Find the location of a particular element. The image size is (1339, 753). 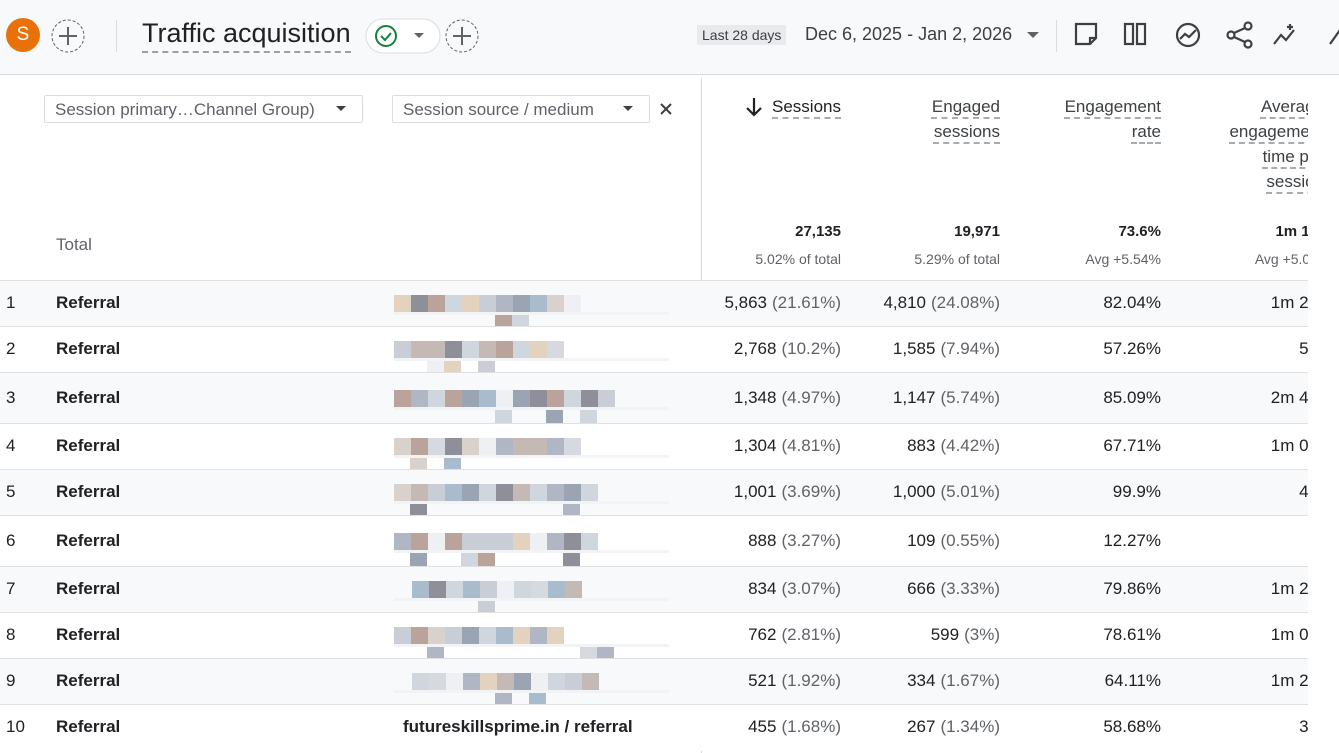

add-button is located at coordinates (68, 36).